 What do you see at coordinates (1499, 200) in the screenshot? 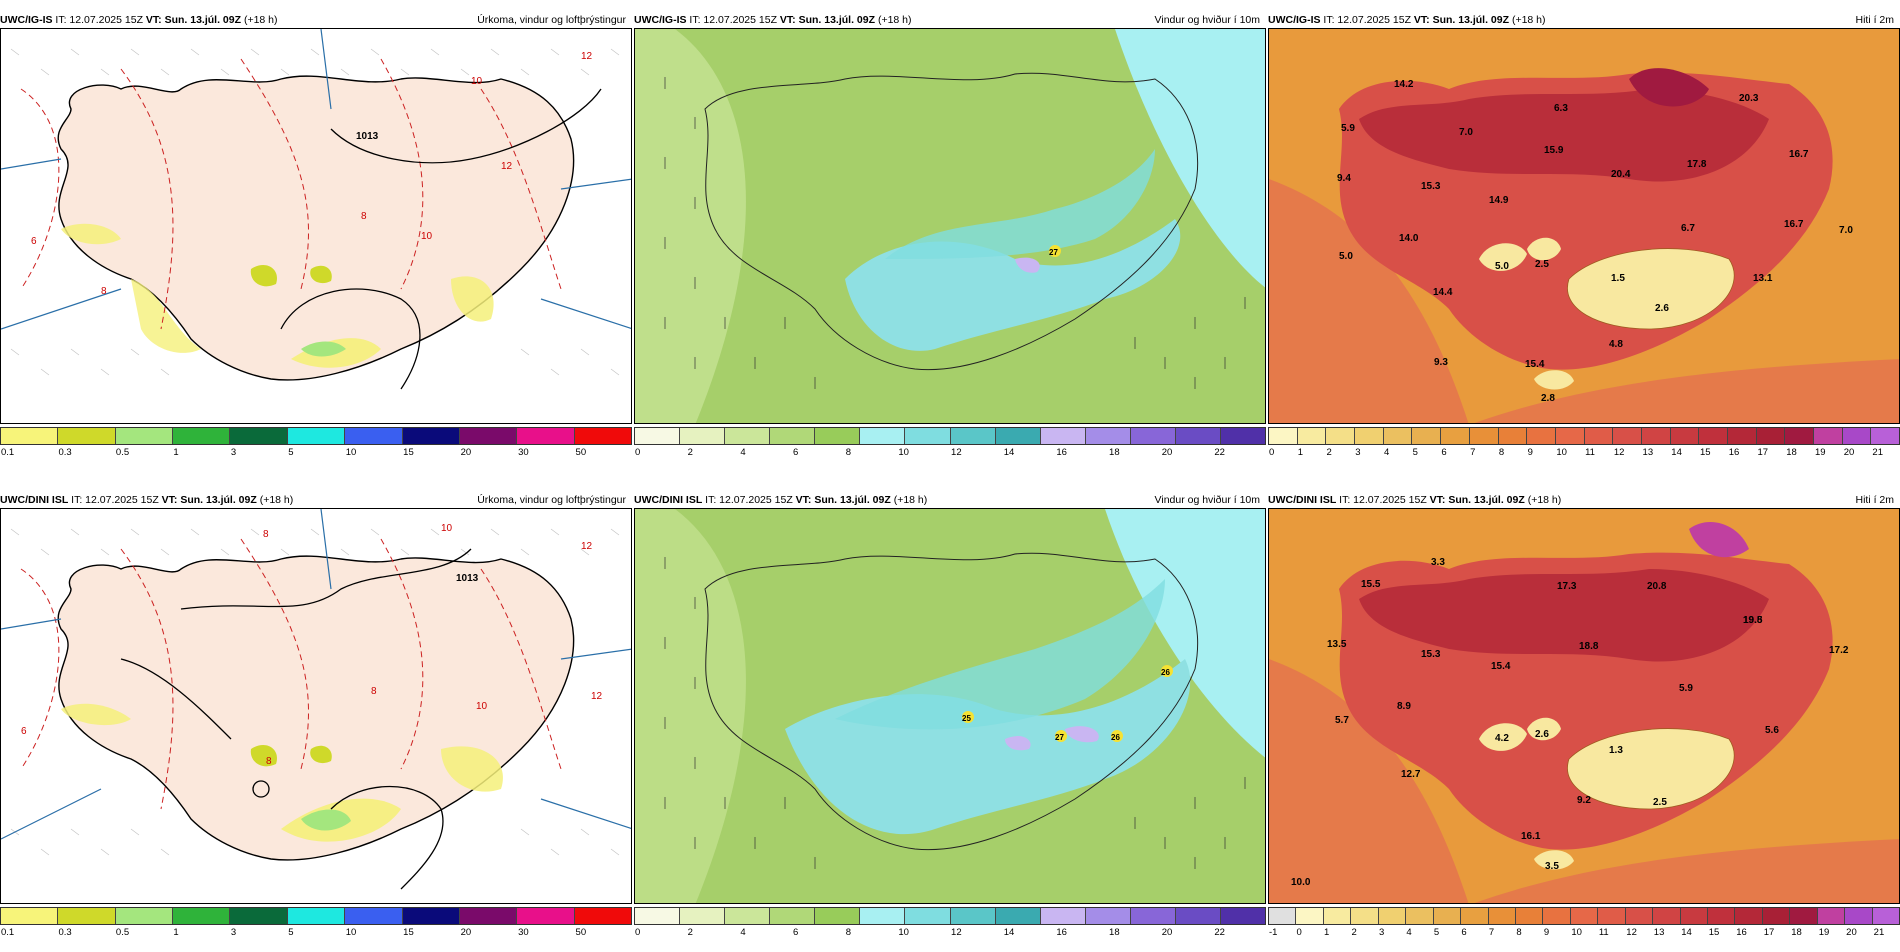
I see `svg-text: 14.9` at bounding box center [1499, 200].